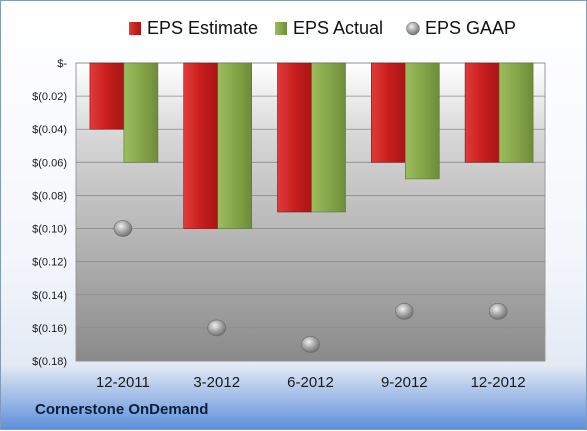 The image size is (587, 431). What do you see at coordinates (49, 296) in the screenshot?
I see `y-tick-label: $(0.14)` at bounding box center [49, 296].